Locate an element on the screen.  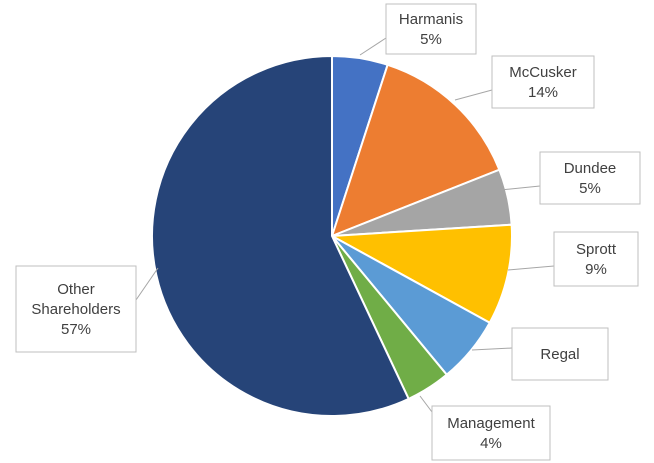
value-label-management: 4% is located at coordinates (491, 443).